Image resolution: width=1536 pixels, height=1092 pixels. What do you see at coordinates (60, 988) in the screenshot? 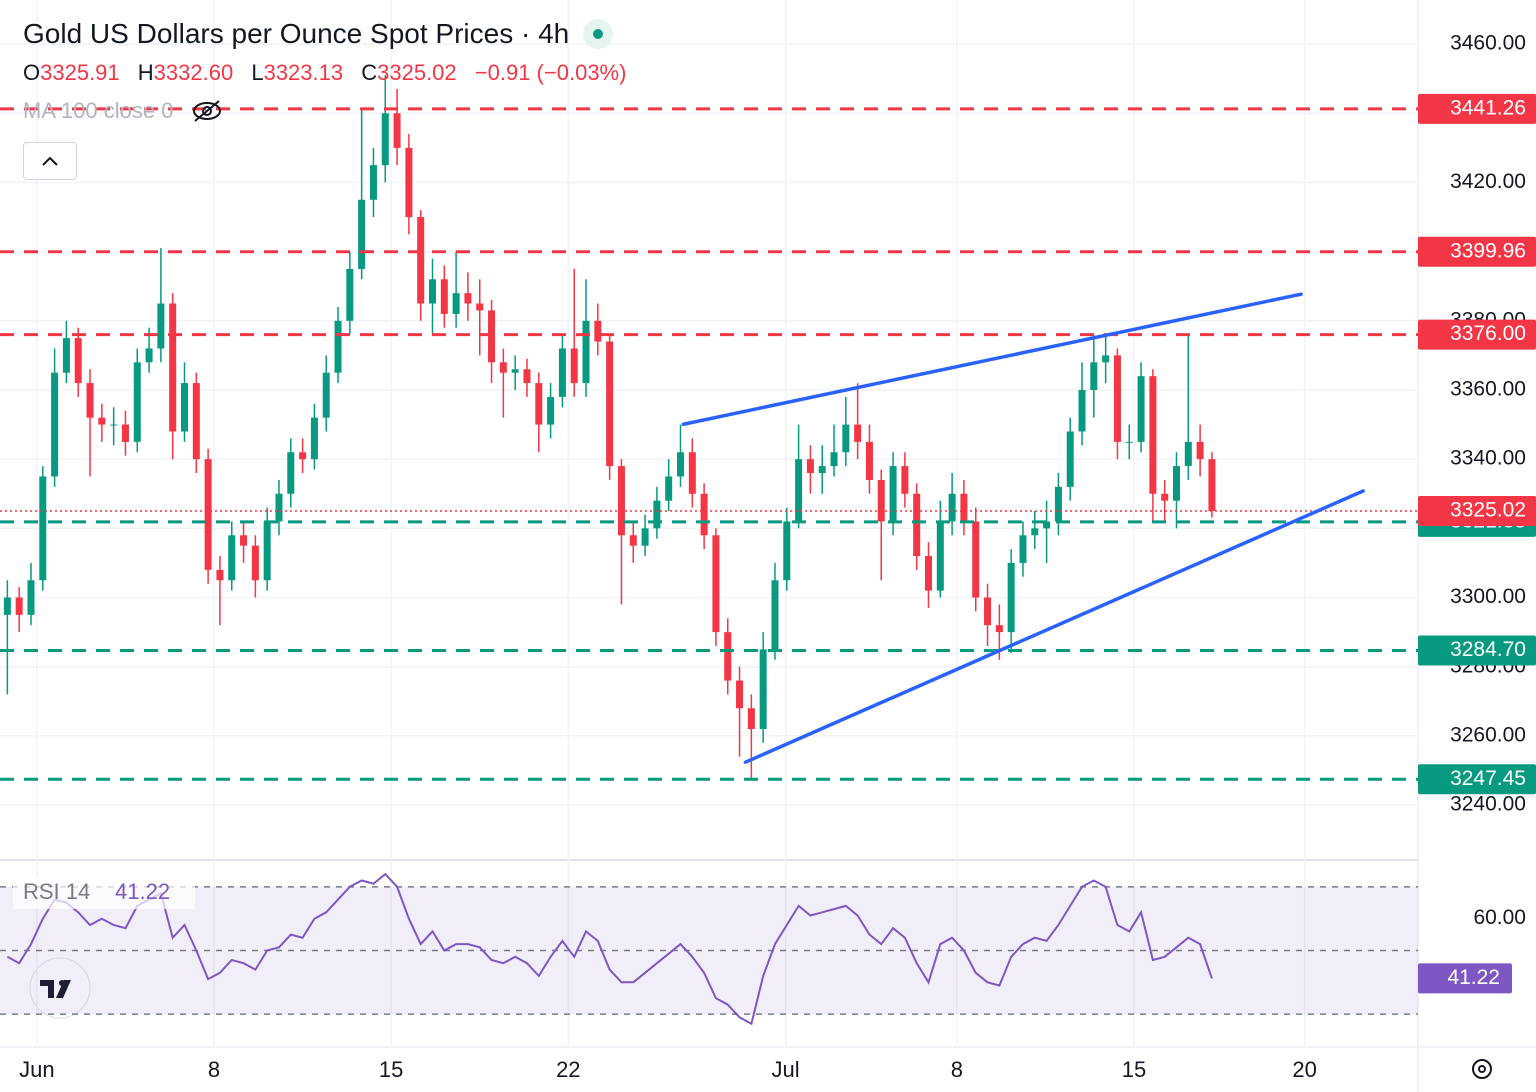
I see `logo` at bounding box center [60, 988].